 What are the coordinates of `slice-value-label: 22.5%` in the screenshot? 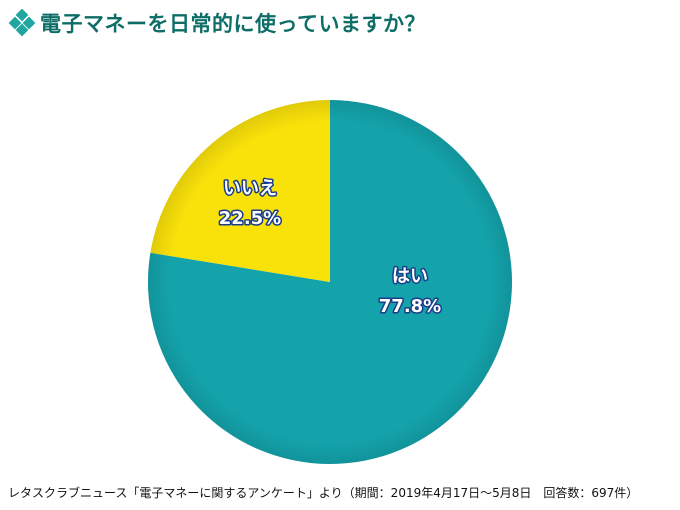 It's located at (250, 218).